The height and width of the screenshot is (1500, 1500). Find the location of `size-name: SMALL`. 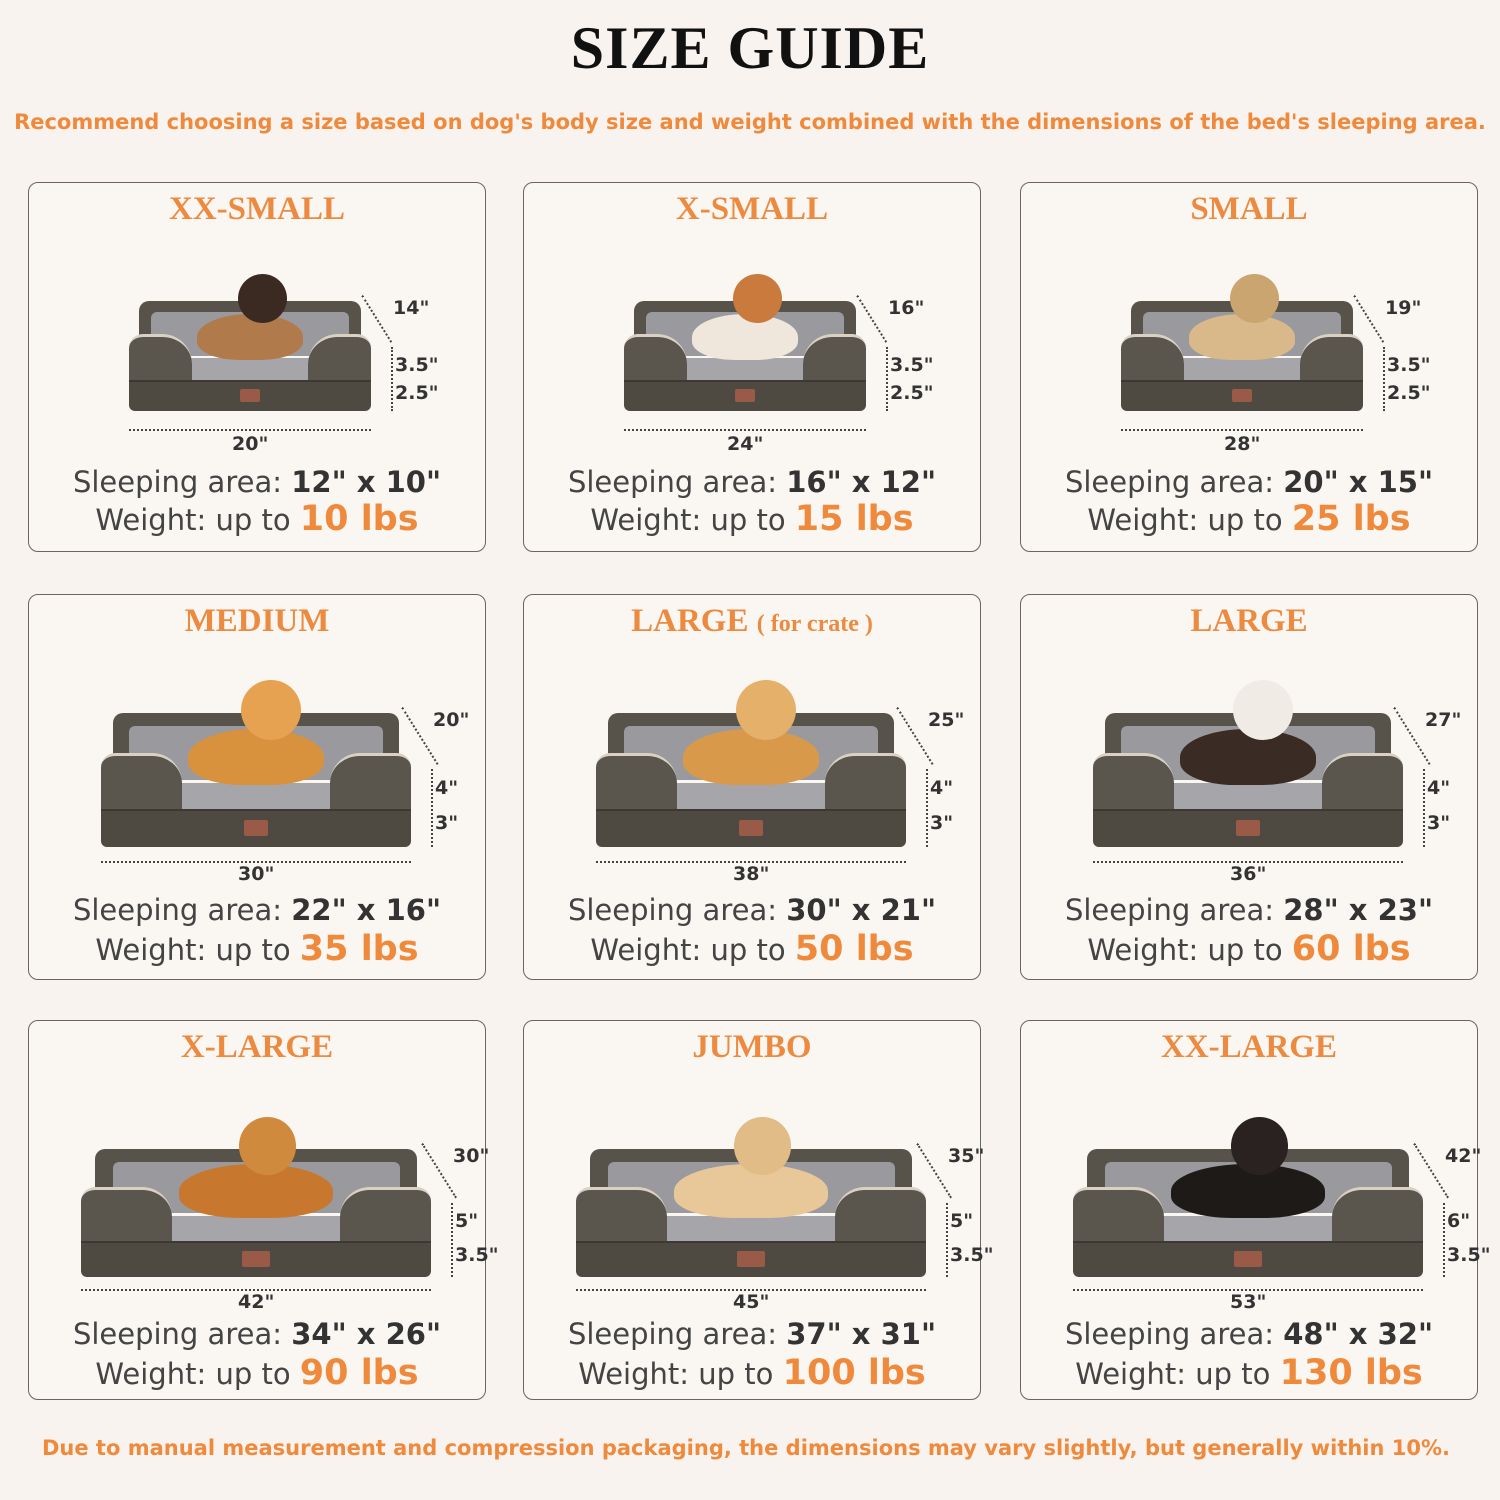

size-name: SMALL is located at coordinates (1249, 209).